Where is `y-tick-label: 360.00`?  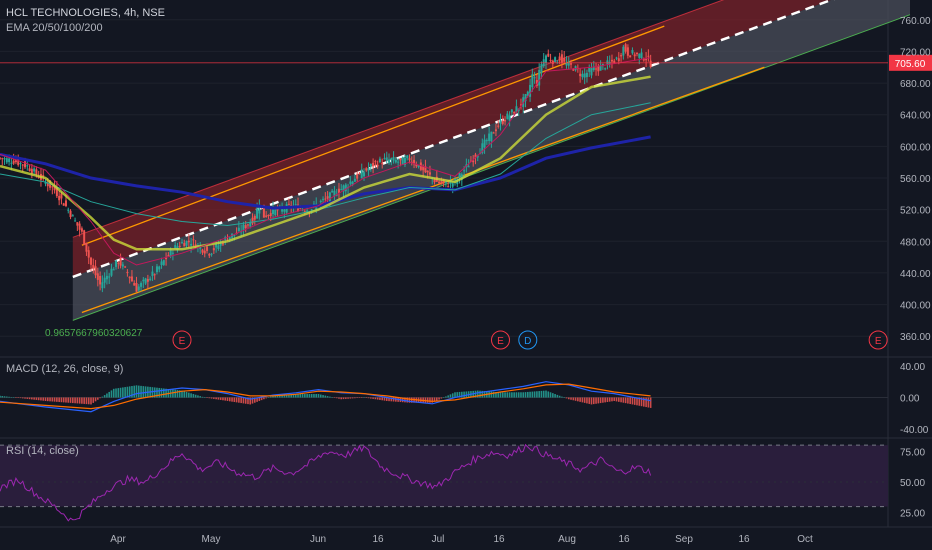 y-tick-label: 360.00 is located at coordinates (915, 337).